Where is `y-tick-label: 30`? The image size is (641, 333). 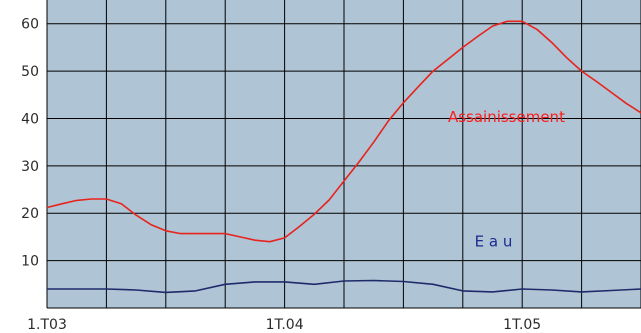 y-tick-label: 30 is located at coordinates (30, 167).